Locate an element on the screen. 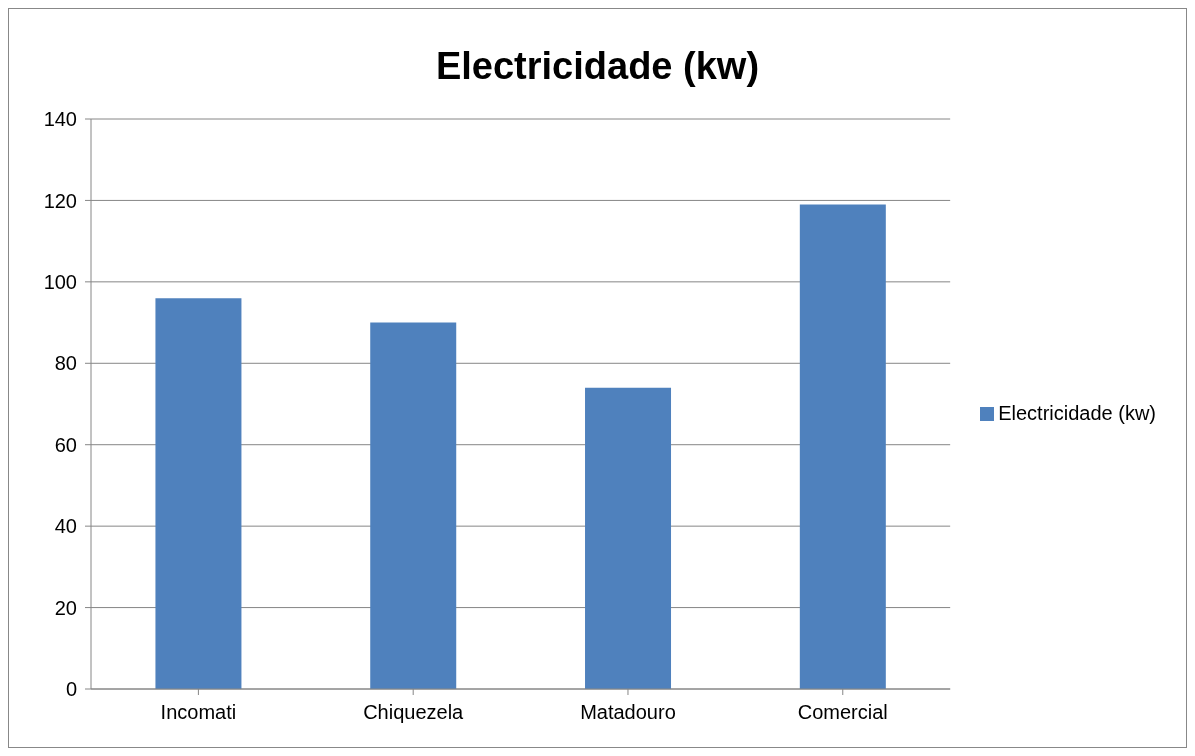 Image resolution: width=1195 pixels, height=756 pixels. y-tick-label: 60 is located at coordinates (65, 444).